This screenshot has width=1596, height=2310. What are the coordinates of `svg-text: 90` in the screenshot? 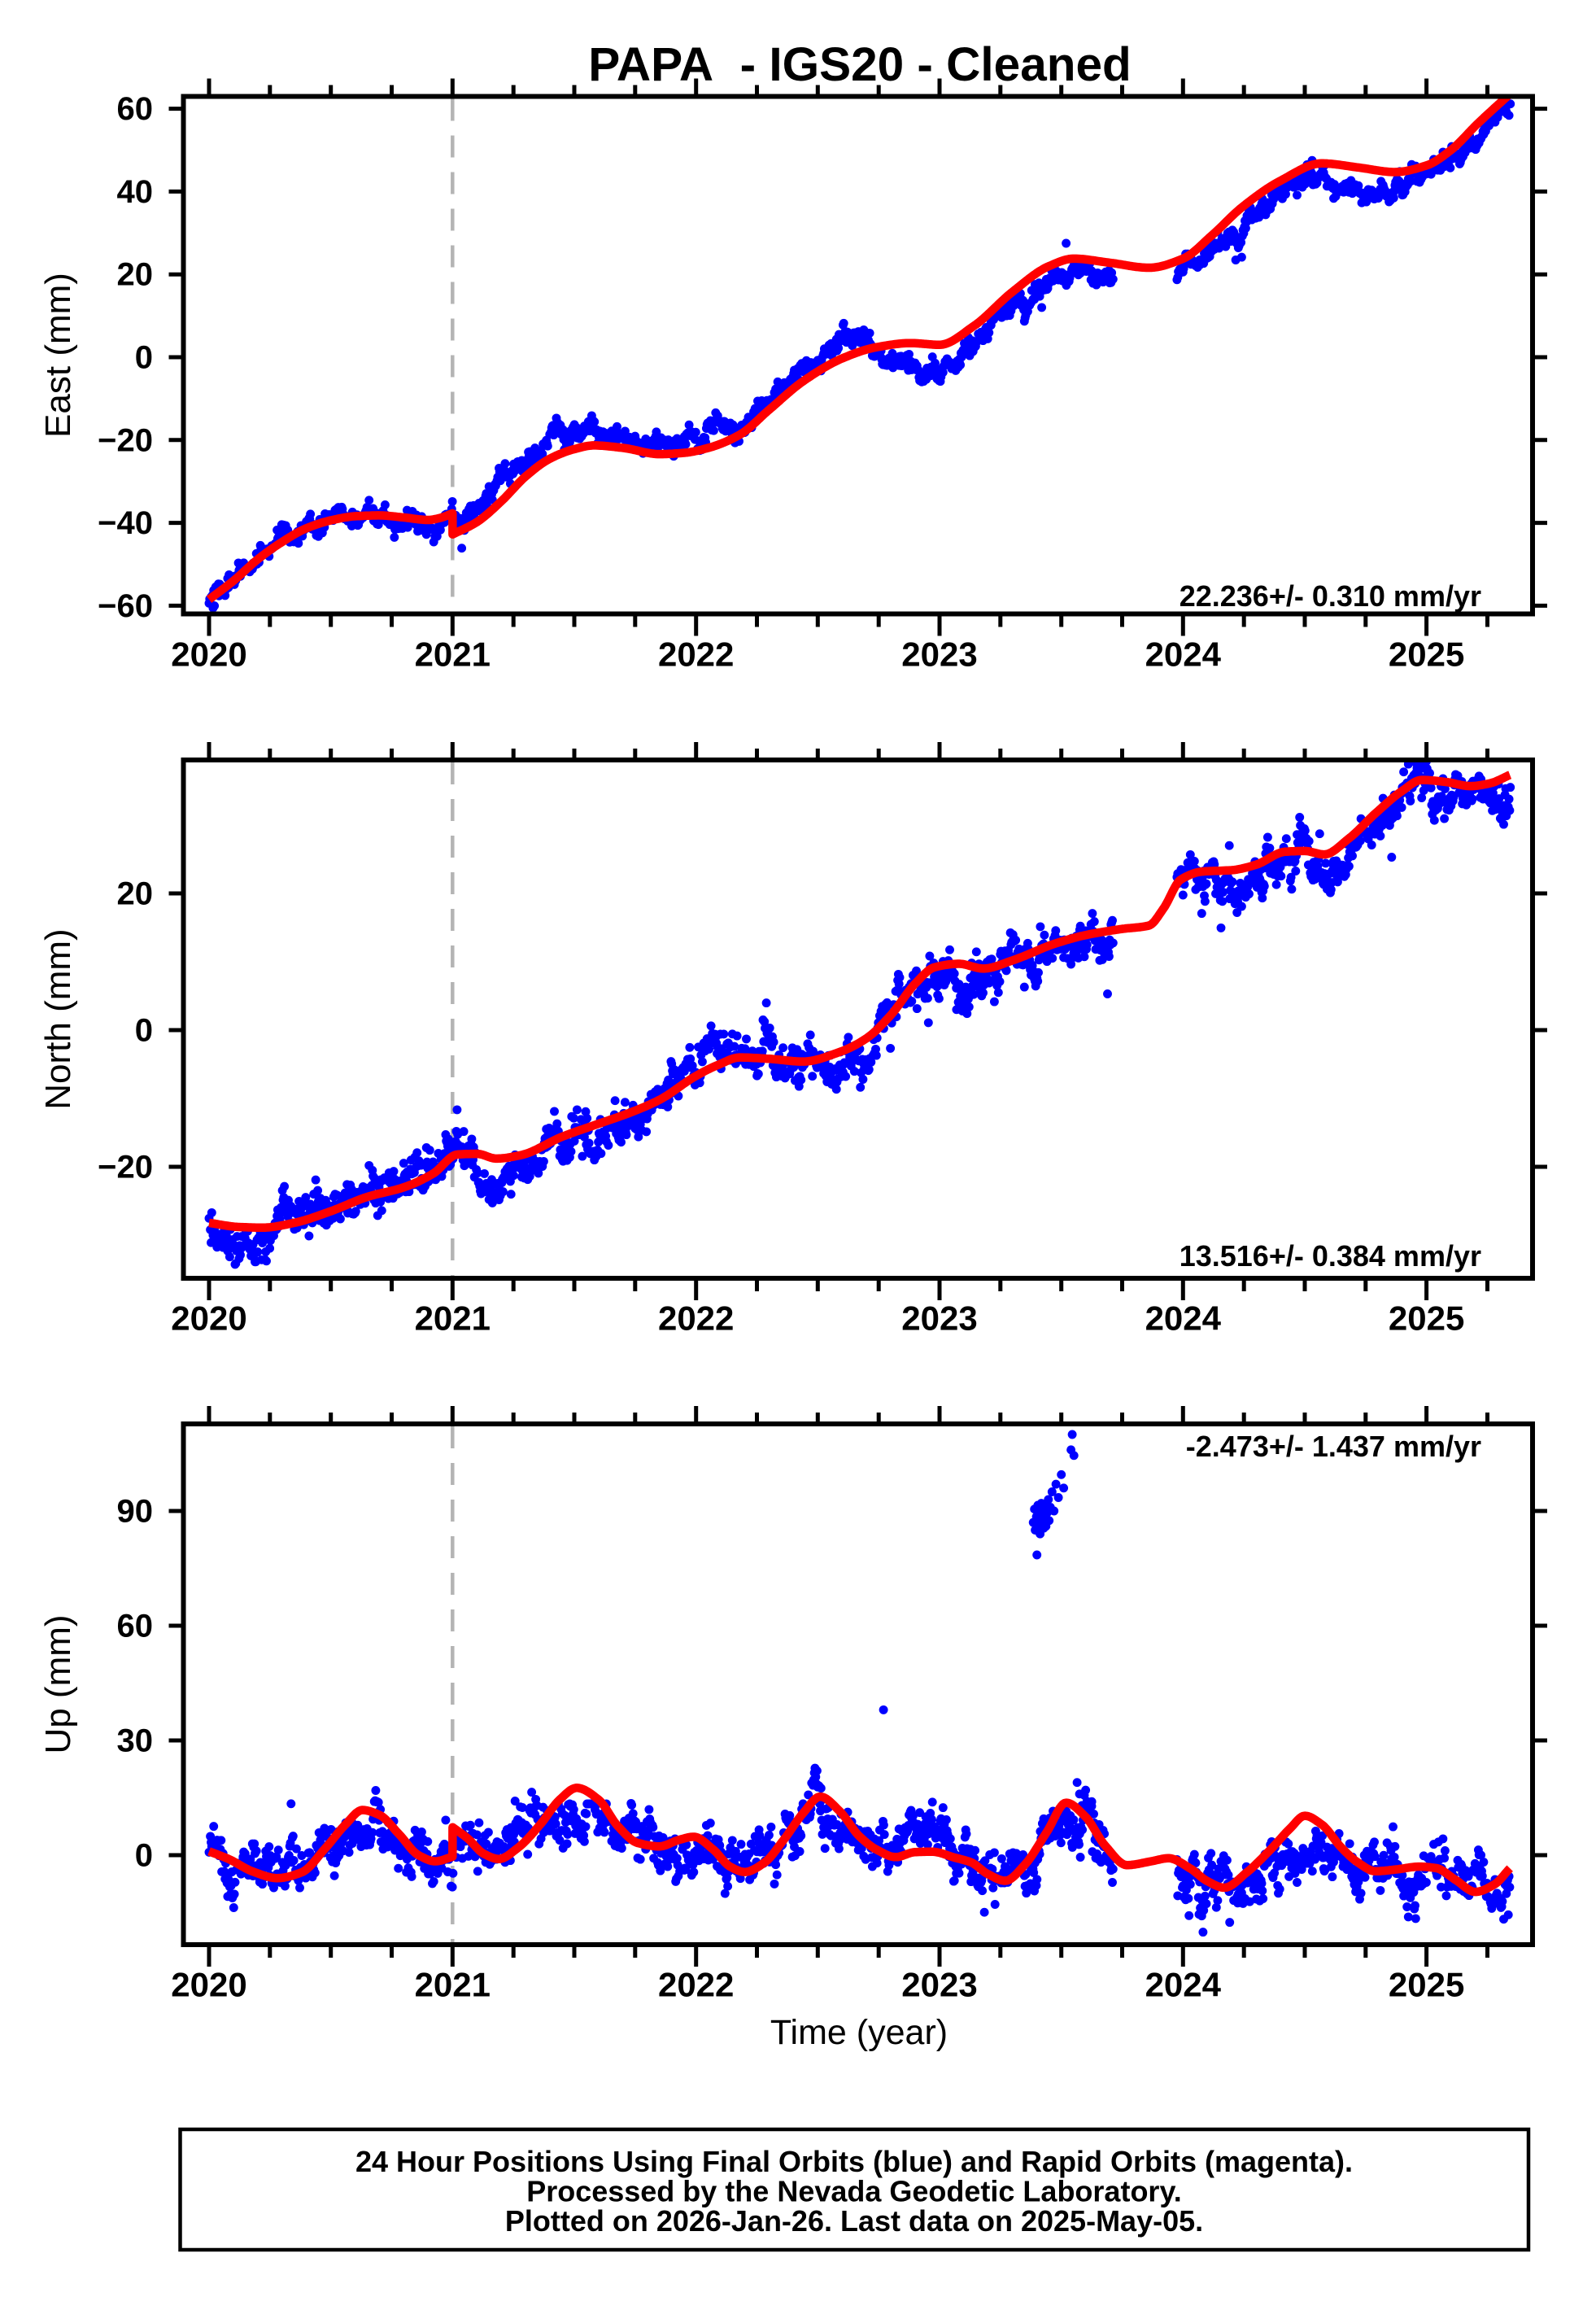 It's located at (135, 1512).